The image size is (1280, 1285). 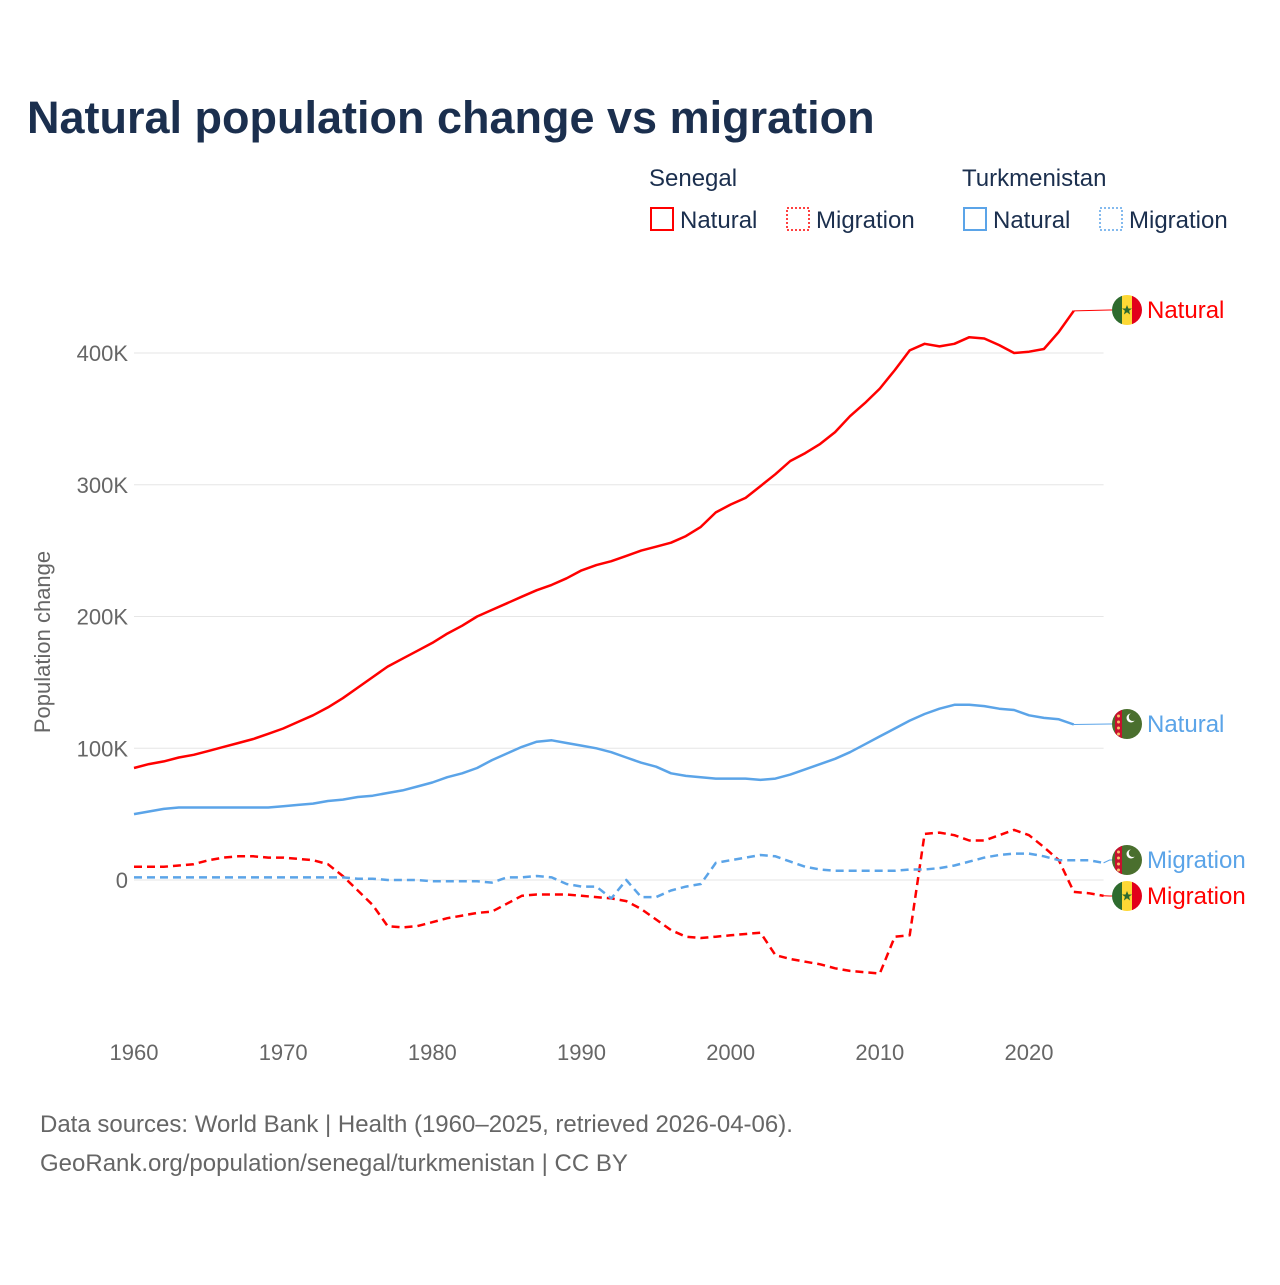 I want to click on y-tick-label: 100K, so click(x=103, y=748).